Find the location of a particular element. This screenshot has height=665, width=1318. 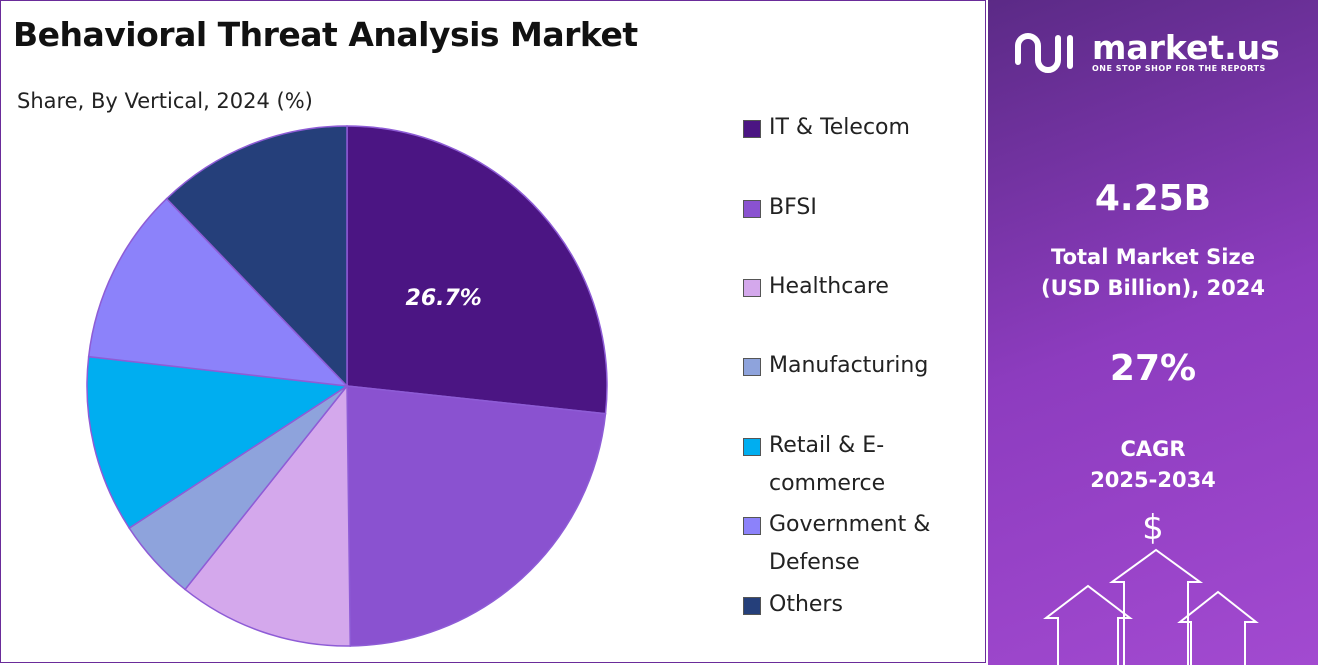

legend-item: Healthcare is located at coordinates (858, 287).